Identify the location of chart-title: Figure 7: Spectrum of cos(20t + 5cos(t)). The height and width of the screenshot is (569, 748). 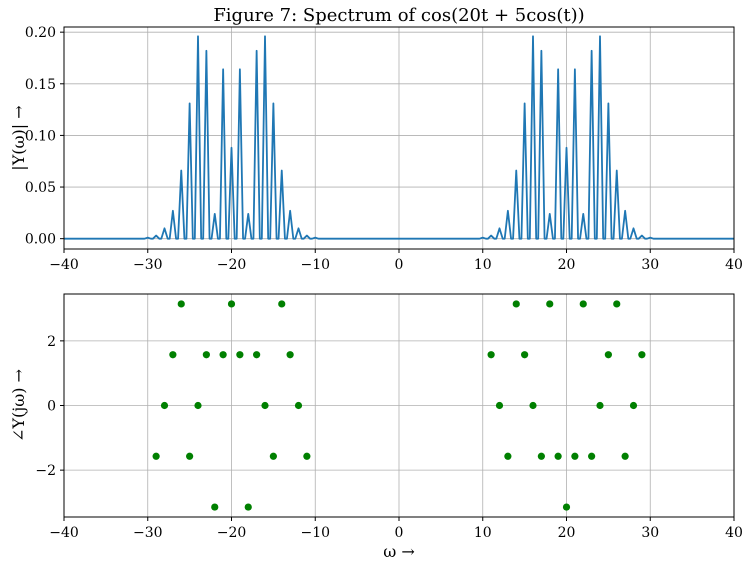
(398, 15).